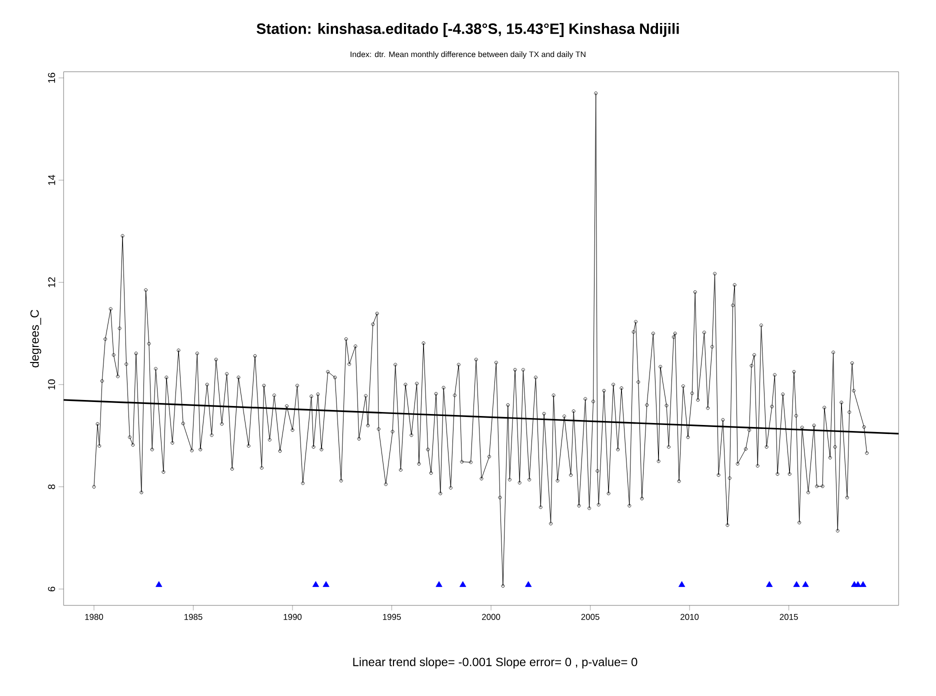  Describe the element at coordinates (467, 30) in the screenshot. I see `chart-title: Station: kinshasa.editado [-4.38°S, 15.43°E] Kinshasa Ndijili` at that location.